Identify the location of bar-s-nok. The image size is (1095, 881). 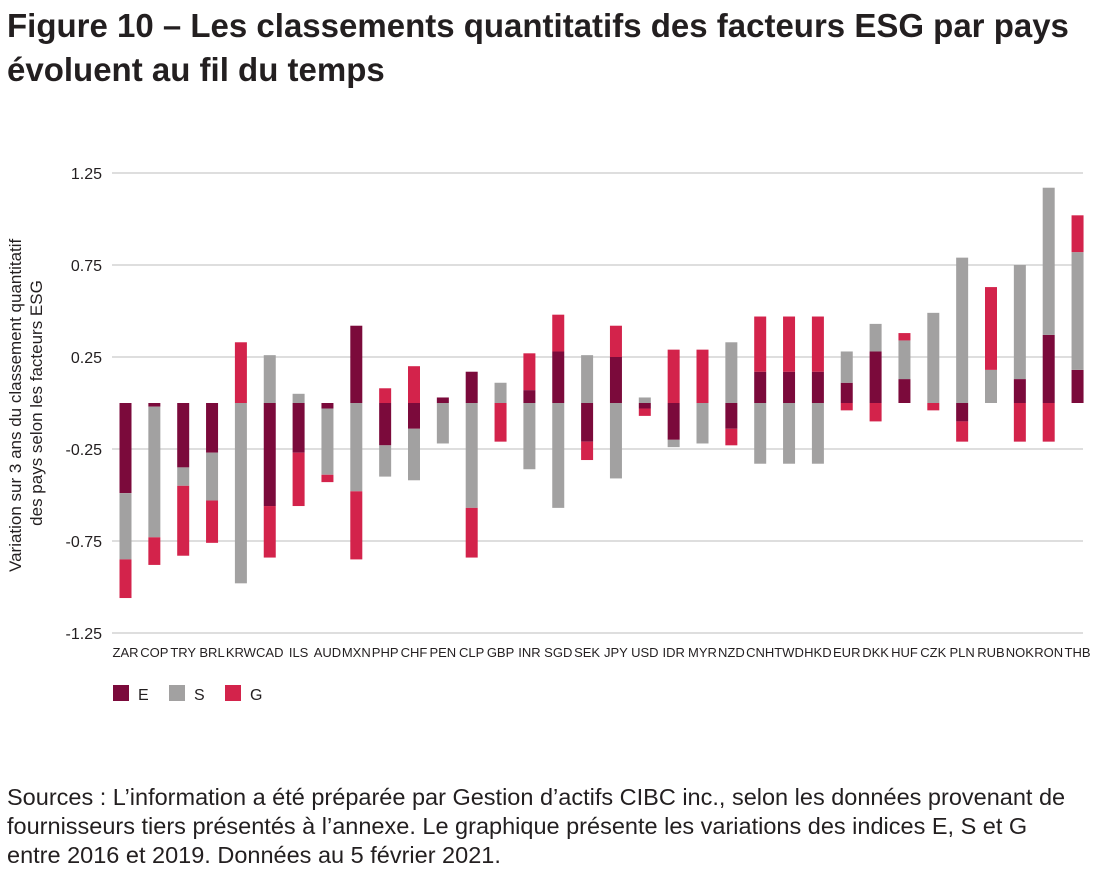
(1019, 322).